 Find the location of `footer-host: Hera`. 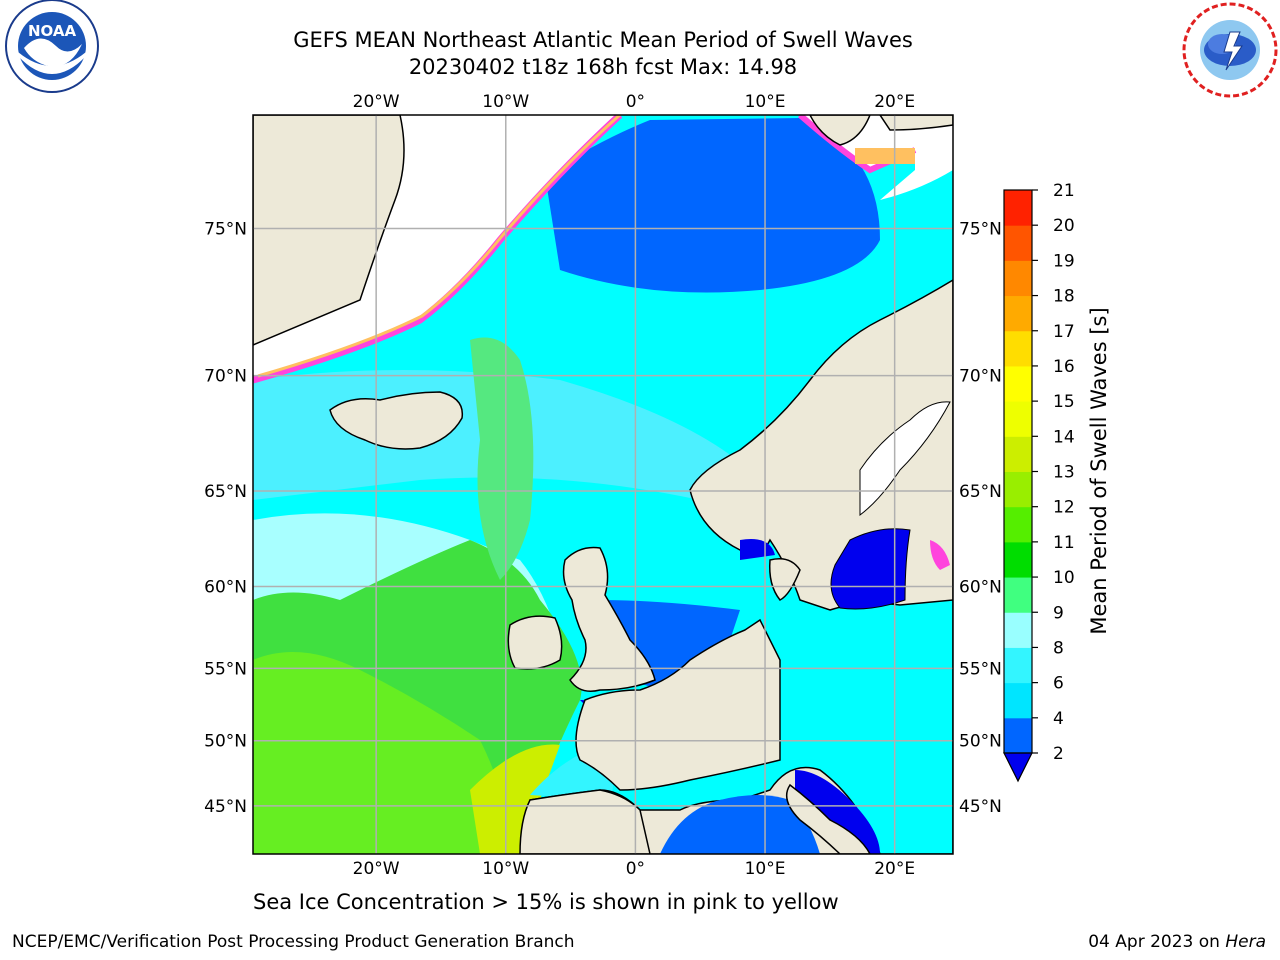

footer-host: Hera is located at coordinates (1245, 942).